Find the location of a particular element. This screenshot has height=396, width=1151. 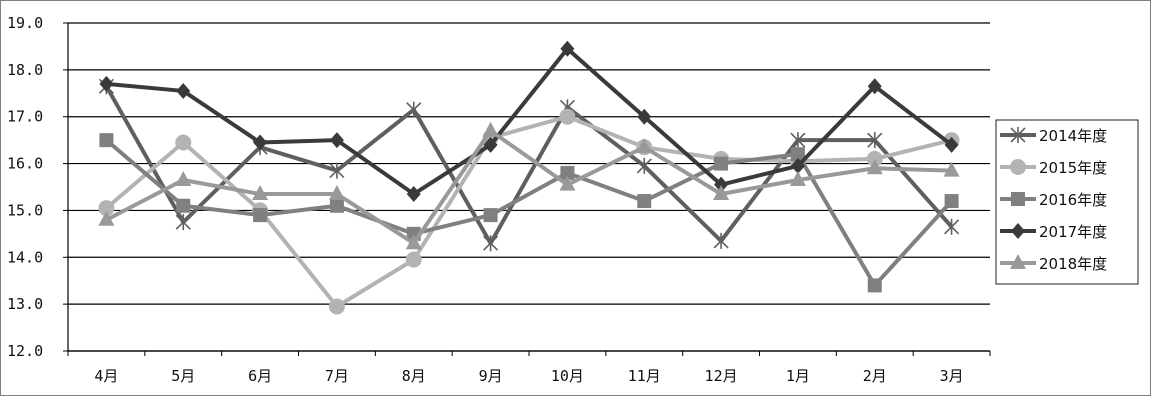

y-tick-label: 19.0 is located at coordinates (25, 23).